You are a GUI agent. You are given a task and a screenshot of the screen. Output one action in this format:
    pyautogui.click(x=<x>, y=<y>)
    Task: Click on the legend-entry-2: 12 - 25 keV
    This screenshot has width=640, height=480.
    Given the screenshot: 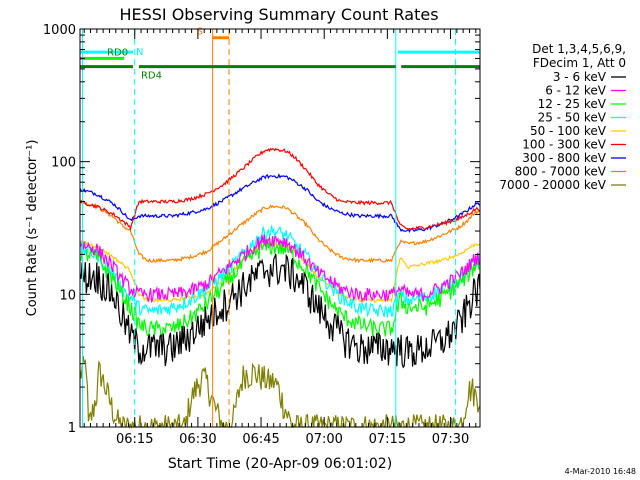 What is the action you would take?
    pyautogui.click(x=572, y=104)
    